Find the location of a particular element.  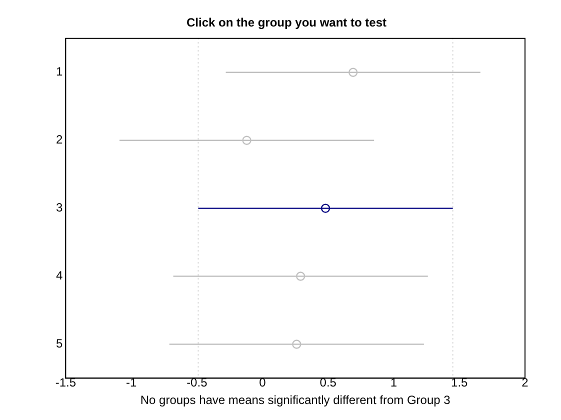

x-tick-label: -1.5 is located at coordinates (65, 383).